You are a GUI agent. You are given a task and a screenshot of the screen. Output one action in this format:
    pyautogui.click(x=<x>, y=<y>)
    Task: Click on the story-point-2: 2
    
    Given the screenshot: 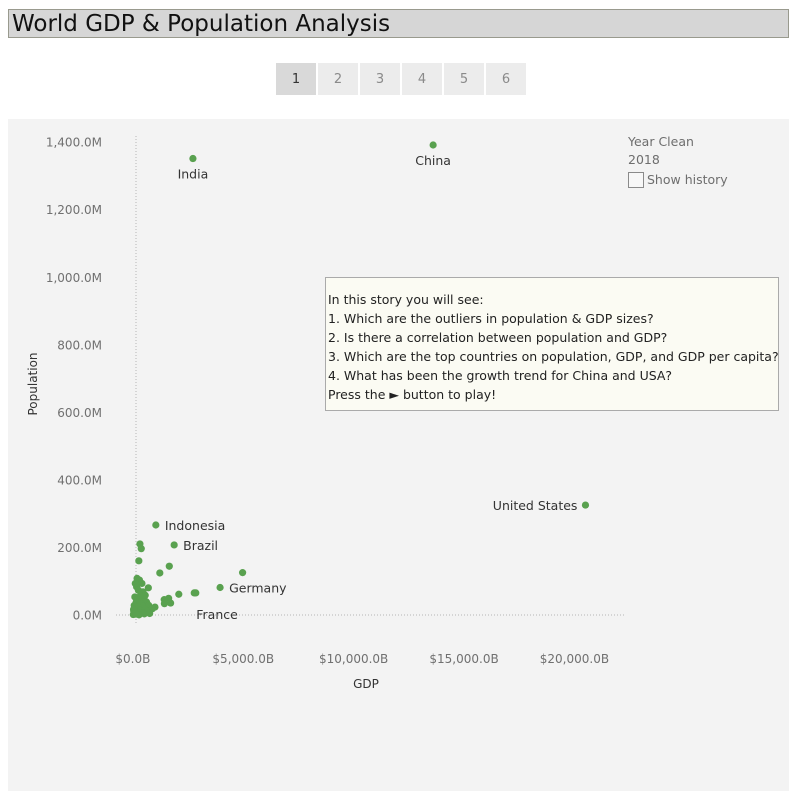 What is the action you would take?
    pyautogui.click(x=338, y=79)
    